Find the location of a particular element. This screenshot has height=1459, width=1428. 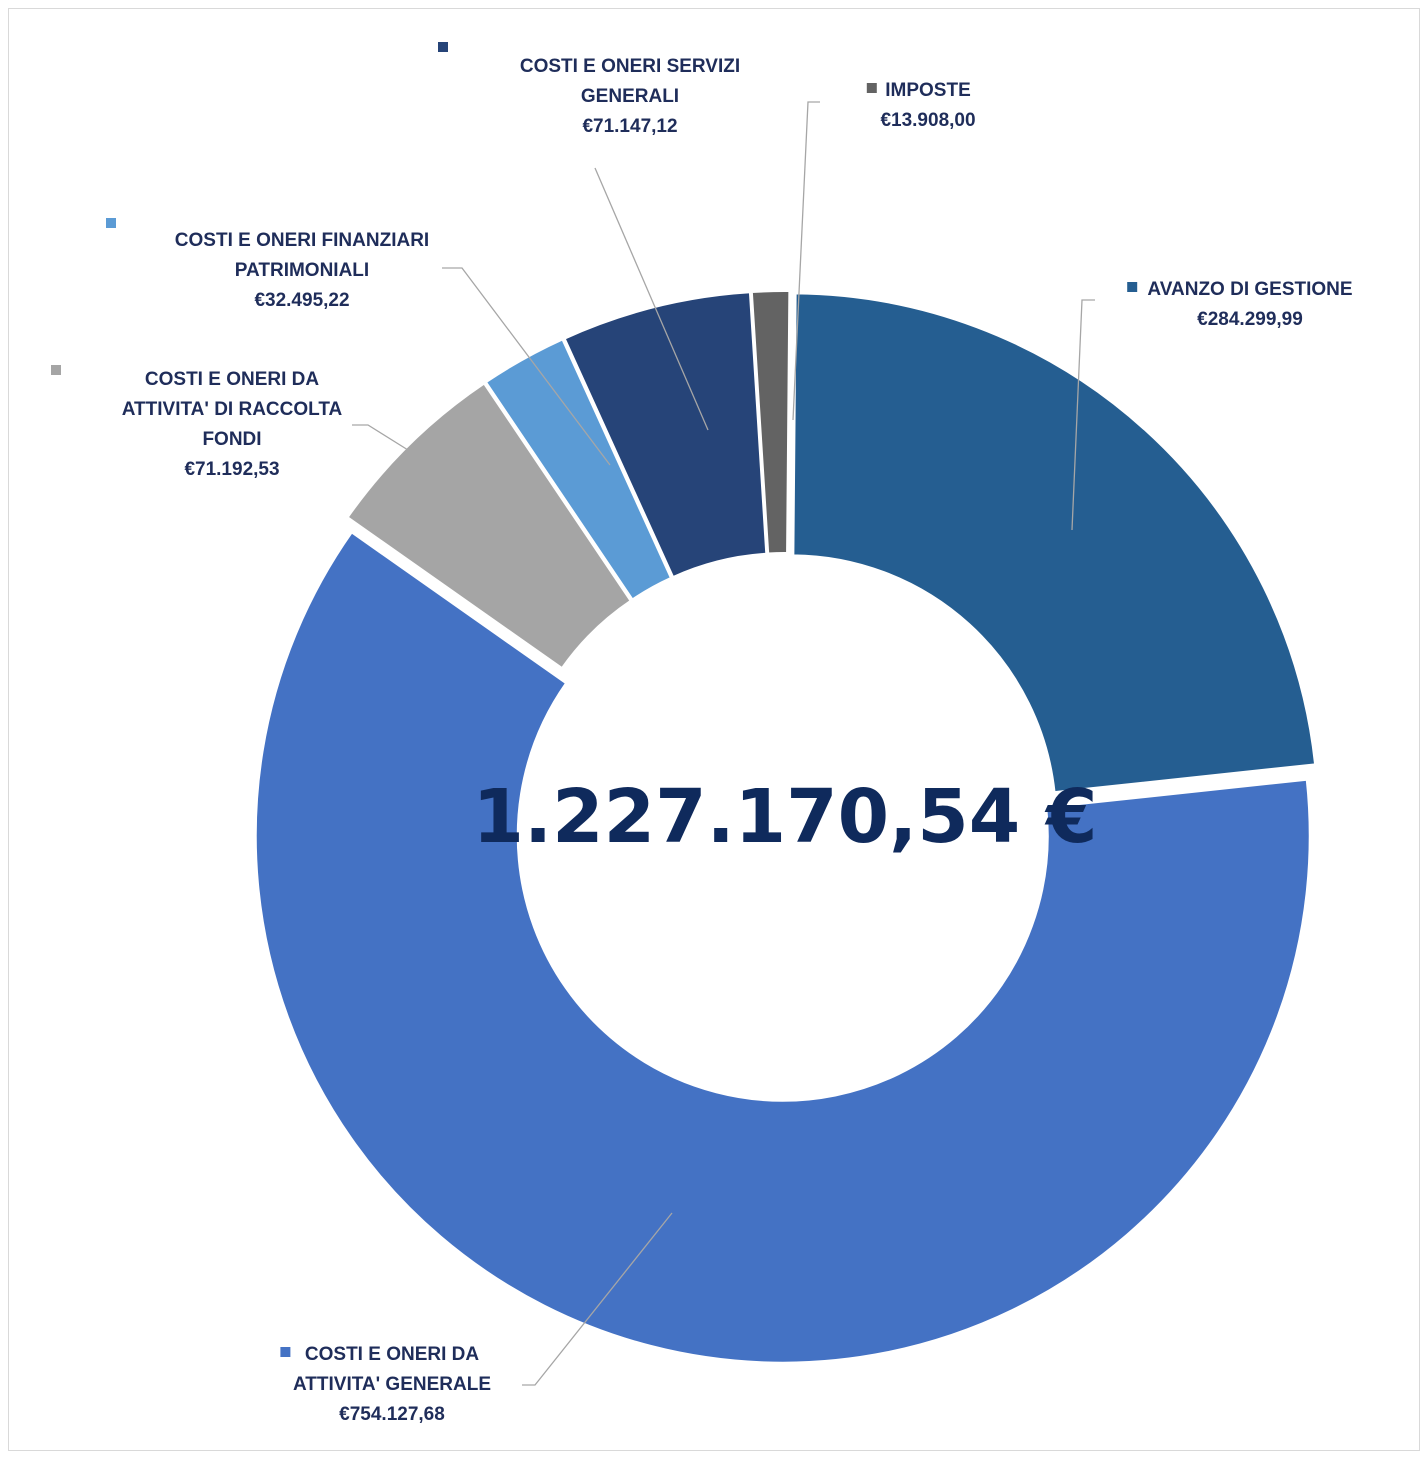

slice-value-label: €13.908,00 is located at coordinates (927, 120).